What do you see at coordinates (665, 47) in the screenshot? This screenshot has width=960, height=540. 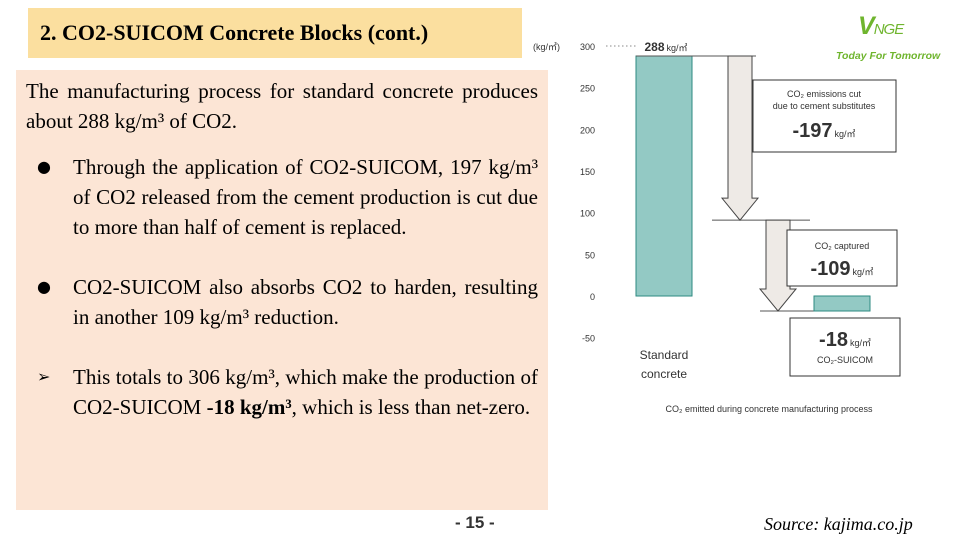 I see `top-value-label: 288 kg/㎥` at bounding box center [665, 47].